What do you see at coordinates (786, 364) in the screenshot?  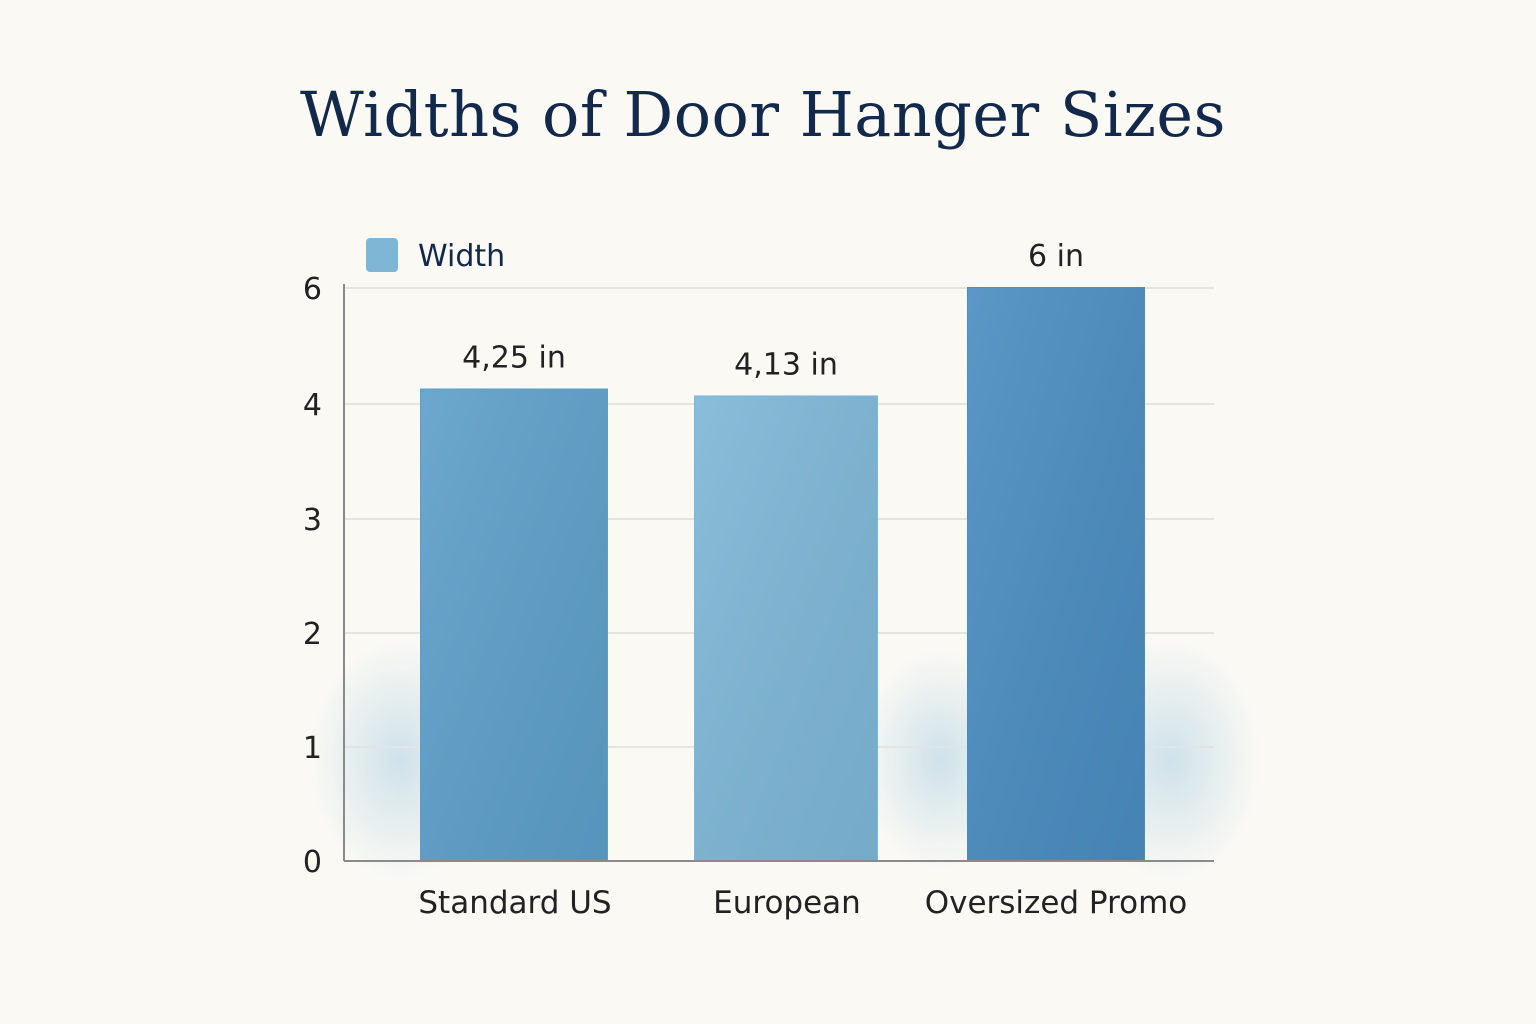 I see `data-label: 4,13 in` at bounding box center [786, 364].